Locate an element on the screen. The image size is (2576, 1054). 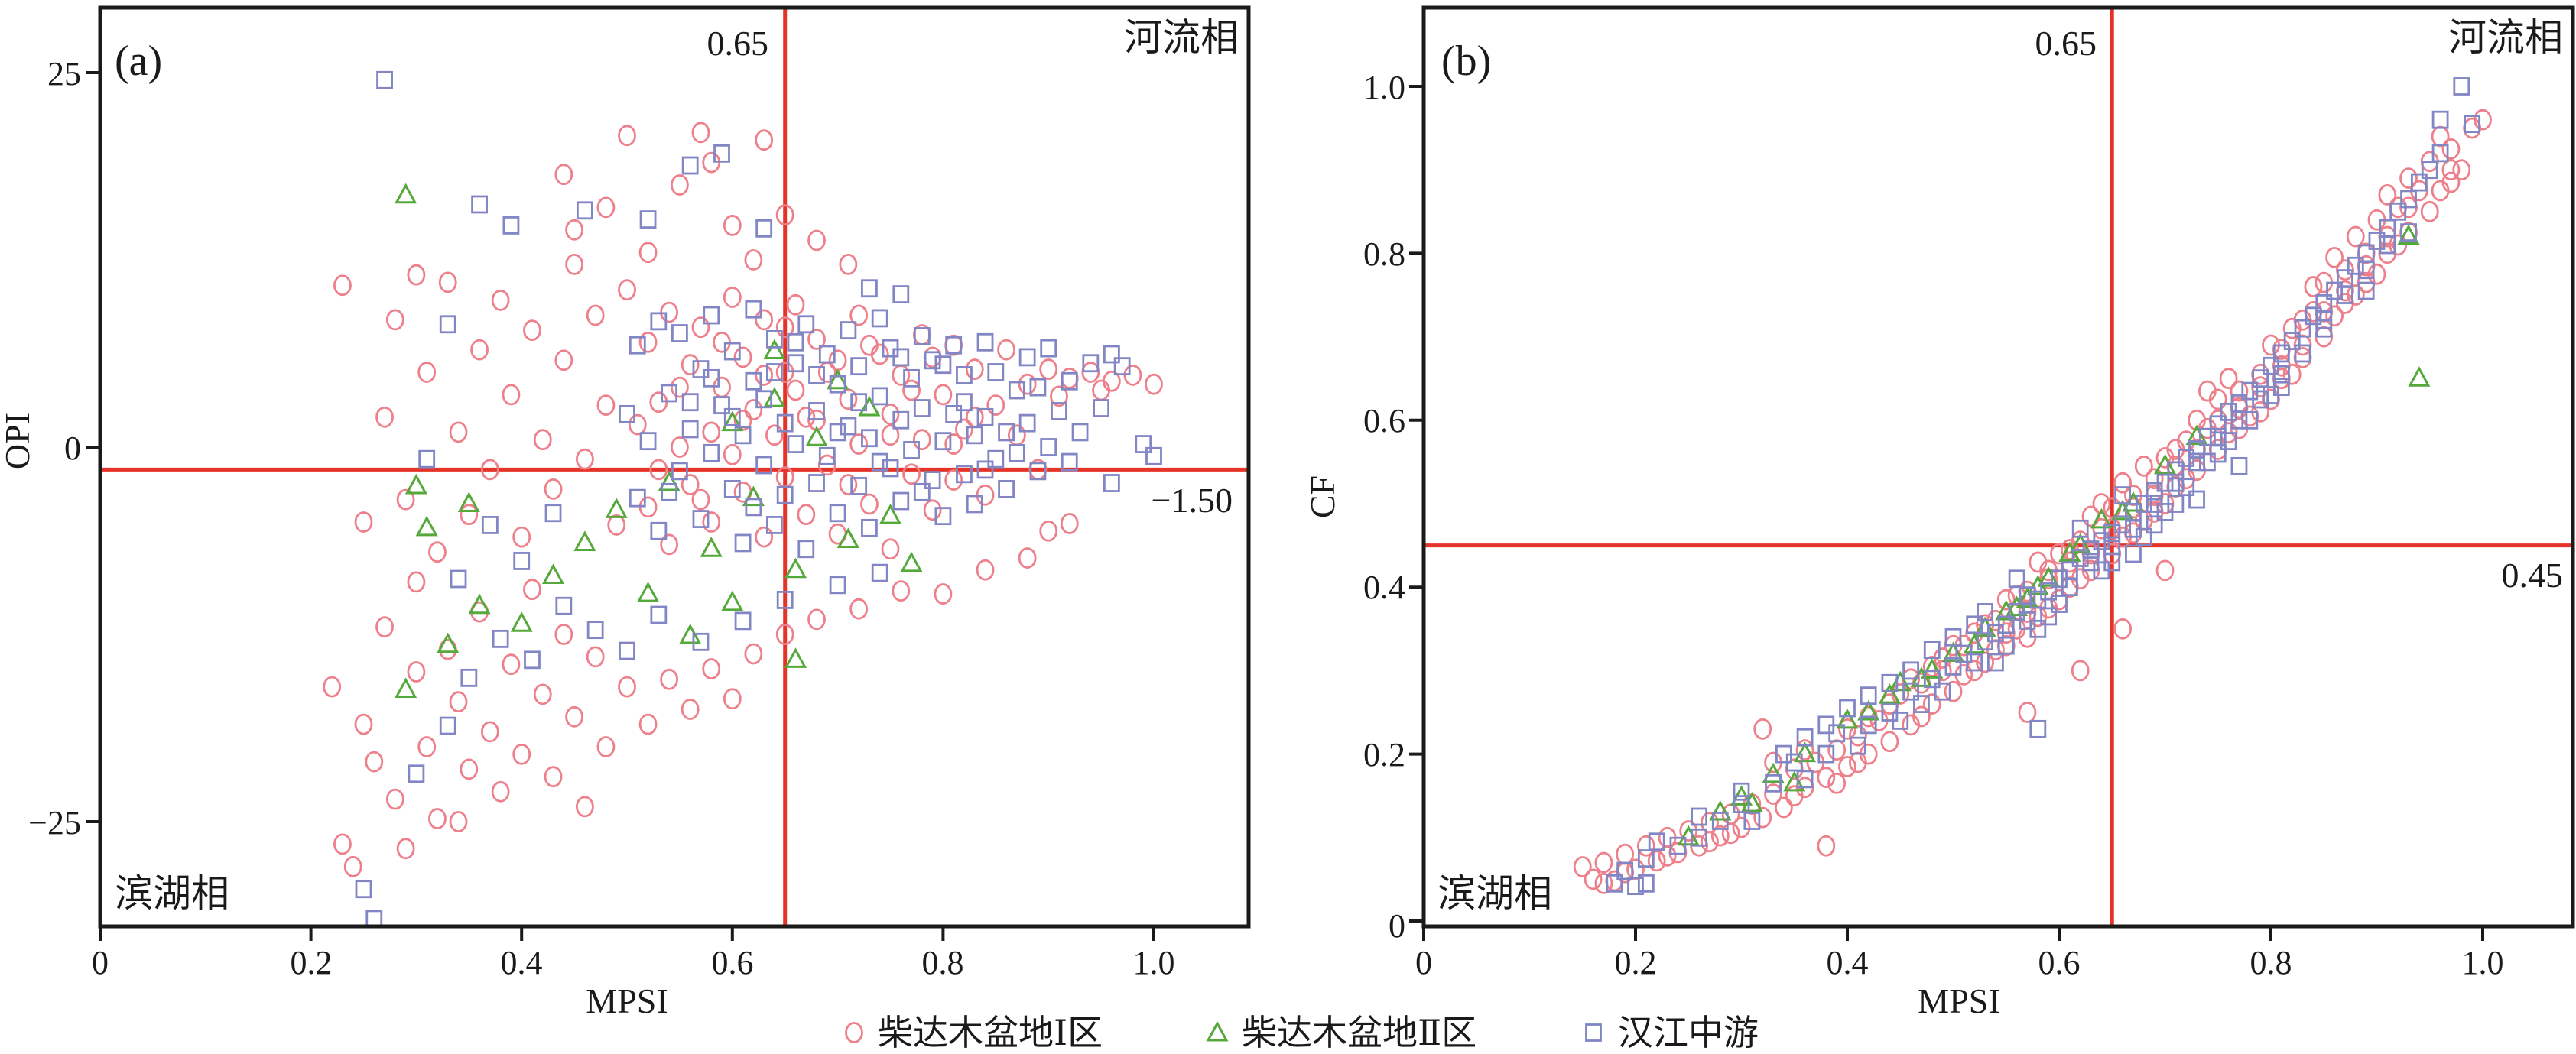
panel-a-xtick-0_6: 0.6 is located at coordinates (733, 962).